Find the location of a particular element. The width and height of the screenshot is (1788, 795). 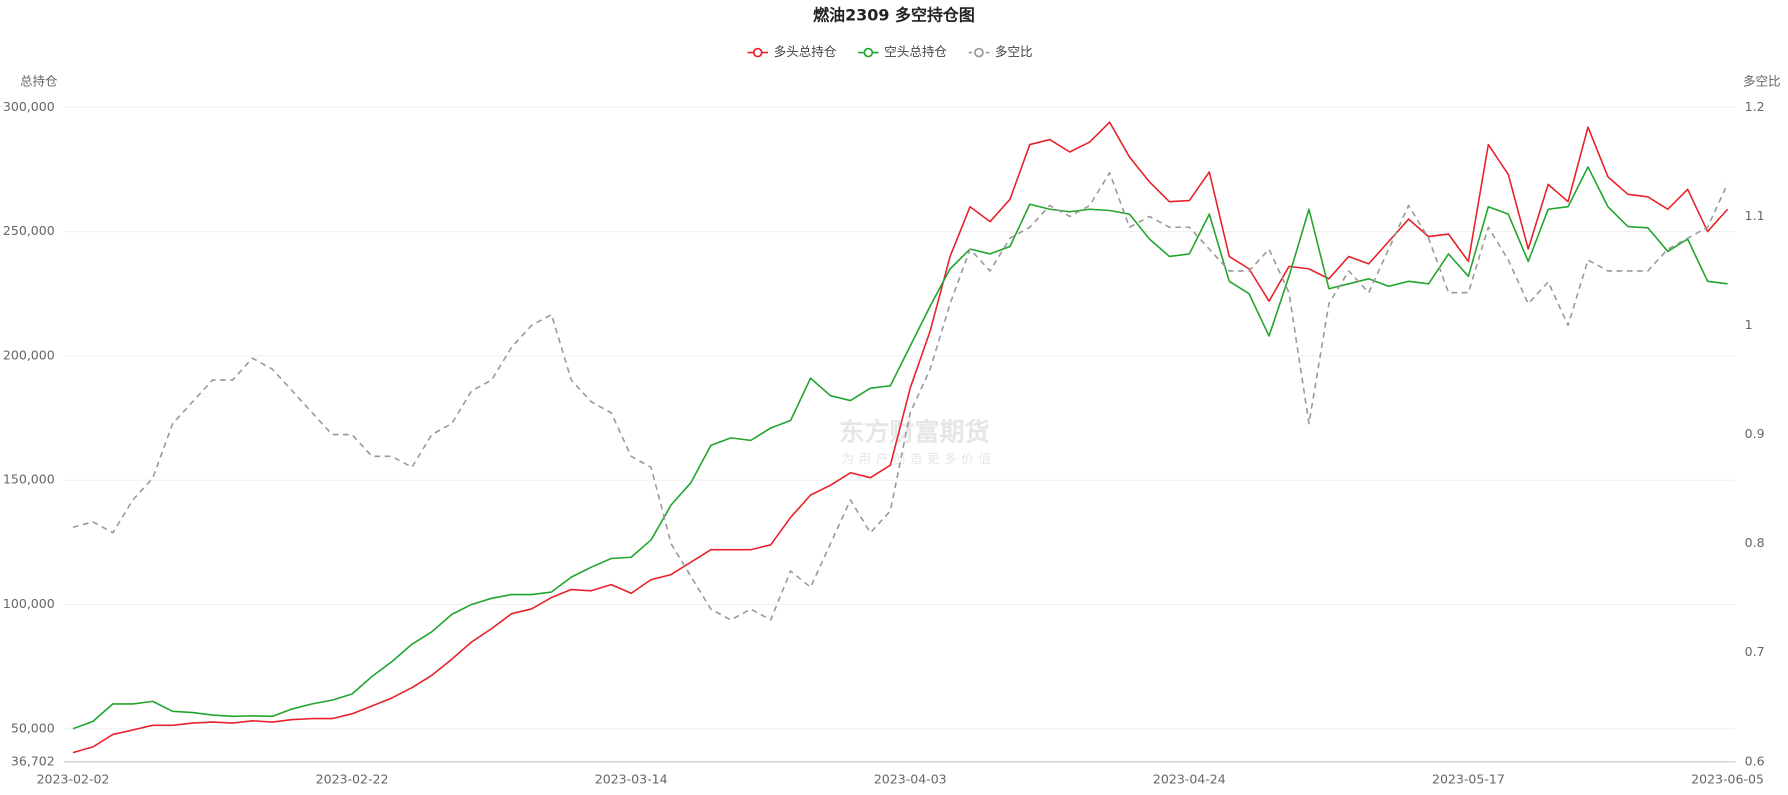

x-tick-label: 2023-02-02 is located at coordinates (73, 779).